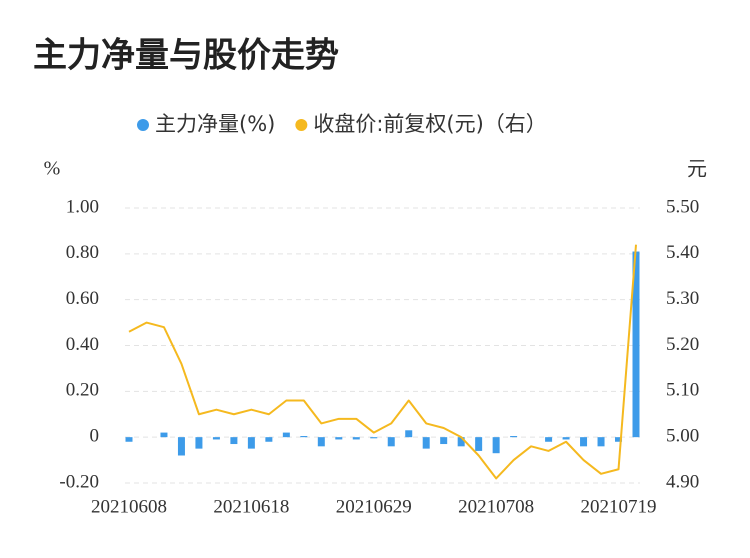 Image resolution: width=750 pixels, height=558 pixels. What do you see at coordinates (682, 344) in the screenshot?
I see `y2-tick-label: 5.20` at bounding box center [682, 344].